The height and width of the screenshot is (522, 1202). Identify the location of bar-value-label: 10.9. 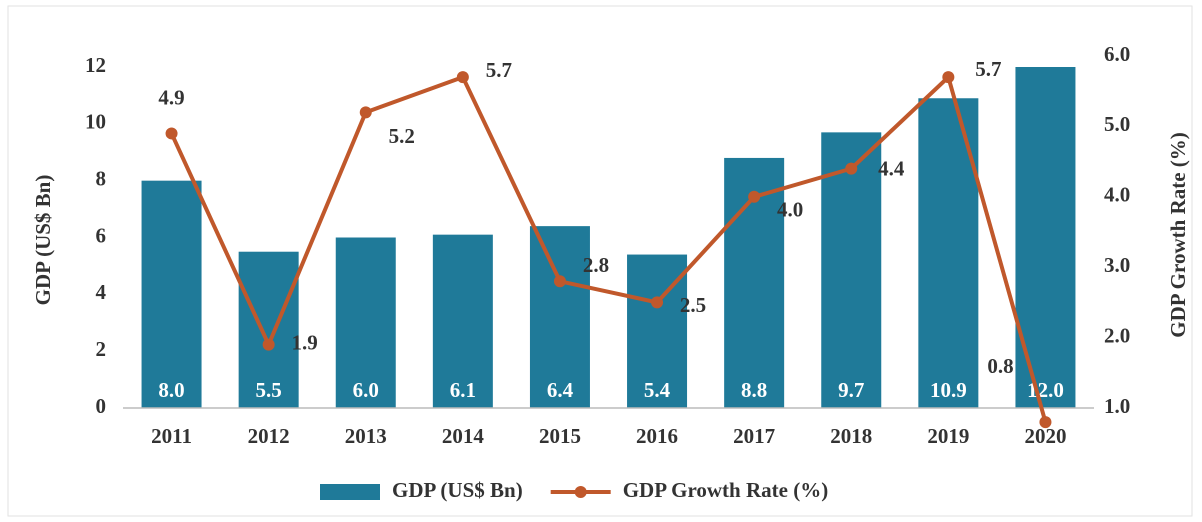
(948, 390).